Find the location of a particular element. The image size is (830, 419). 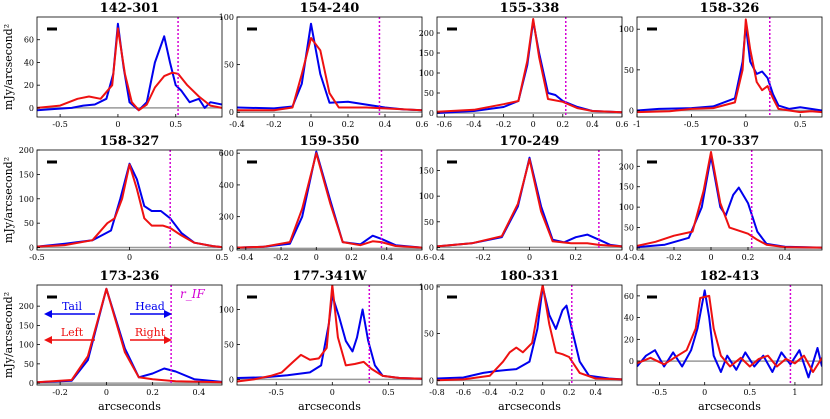

x-tick-label: -0.8 is located at coordinates (436, 392).